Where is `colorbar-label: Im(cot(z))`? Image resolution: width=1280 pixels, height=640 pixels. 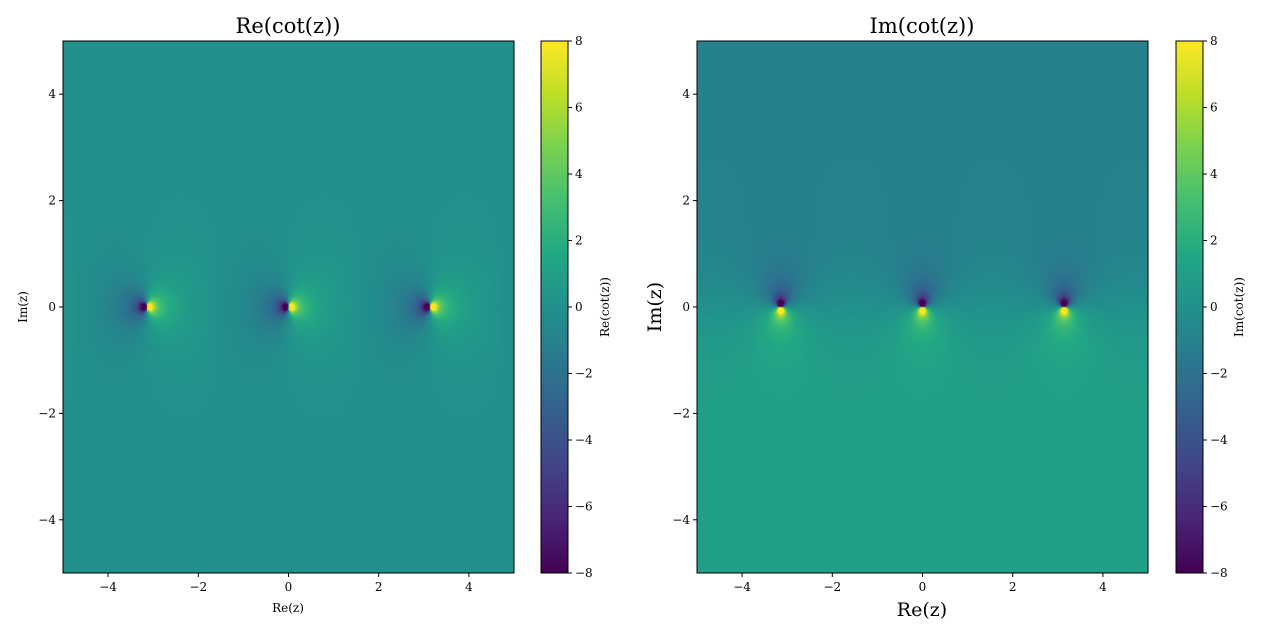
colorbar-label: Im(cot(z)) is located at coordinates (1239, 307).